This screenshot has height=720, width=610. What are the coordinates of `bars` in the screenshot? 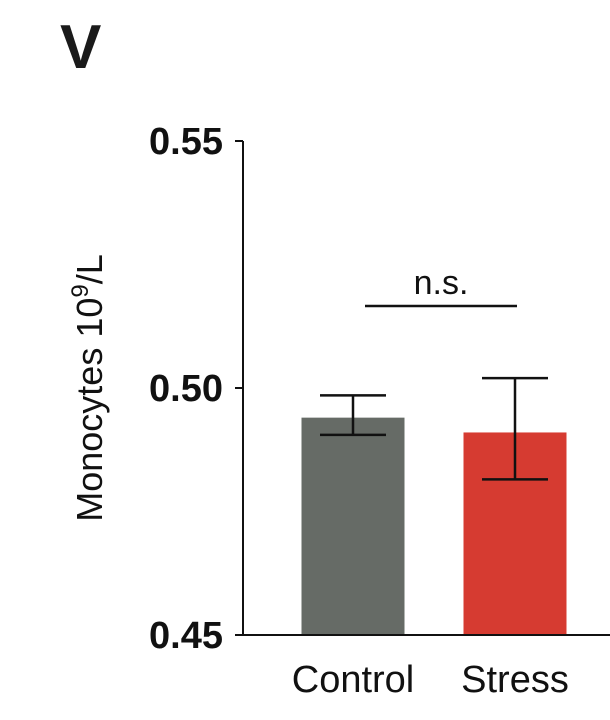 It's located at (434, 526).